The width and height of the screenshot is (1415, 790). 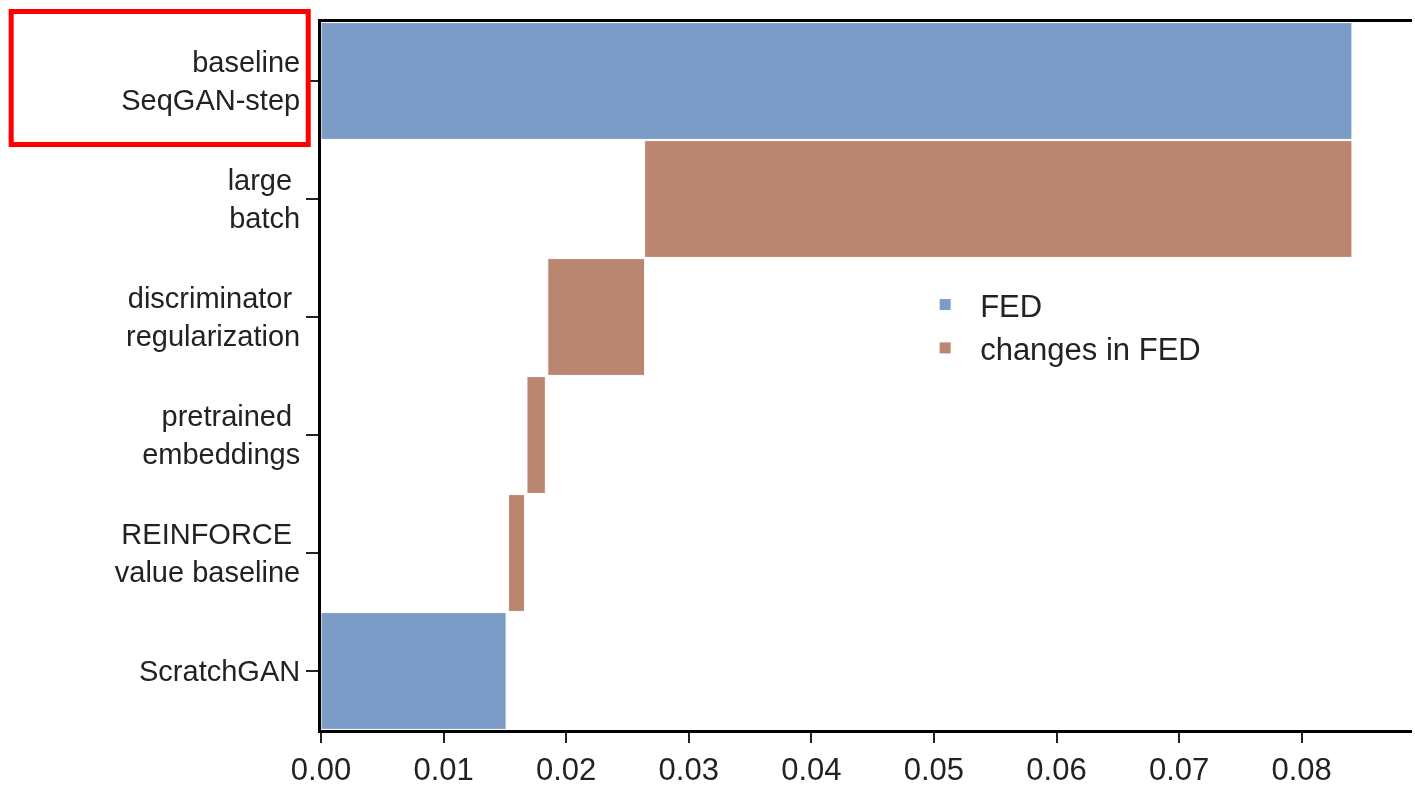 What do you see at coordinates (221, 435) in the screenshot?
I see `y-tick-label: pretrained embeddings` at bounding box center [221, 435].